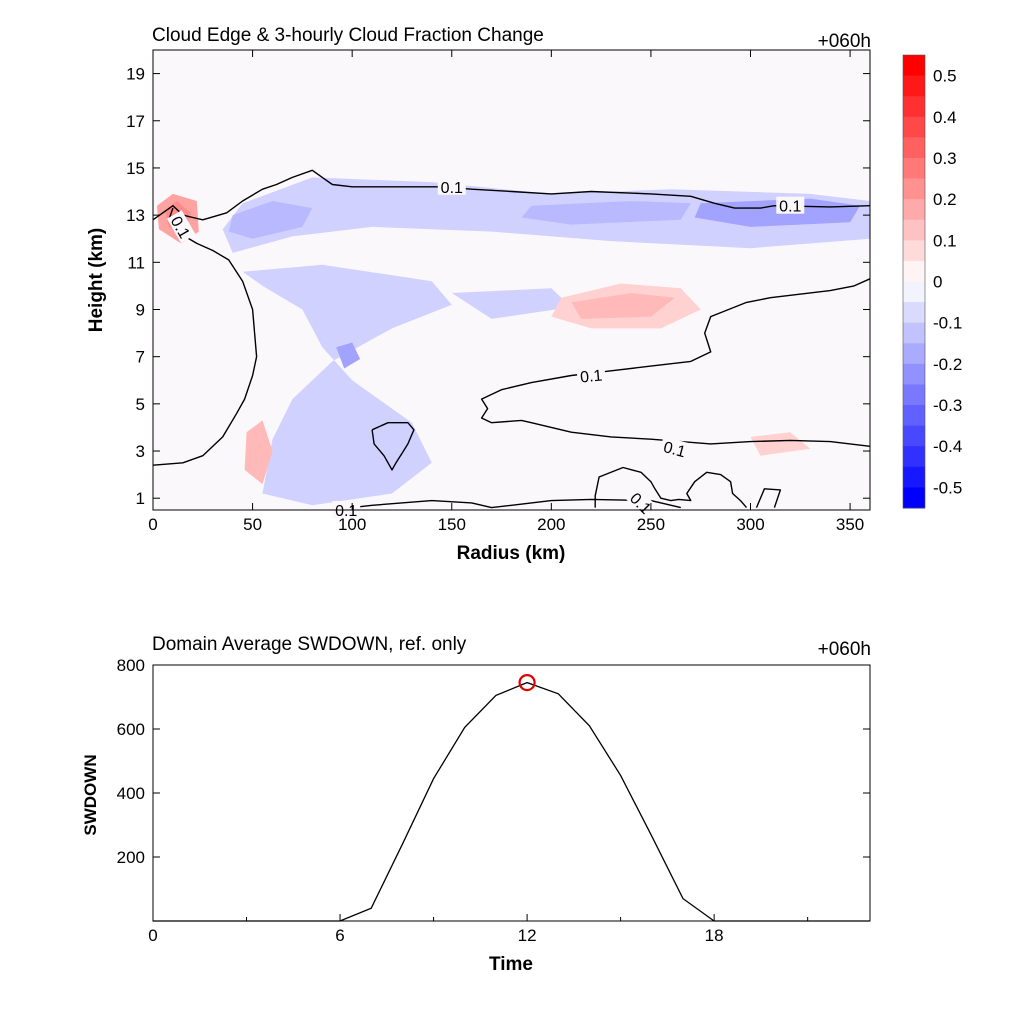  Describe the element at coordinates (135, 215) in the screenshot. I see `y-tick-label: 13` at that location.